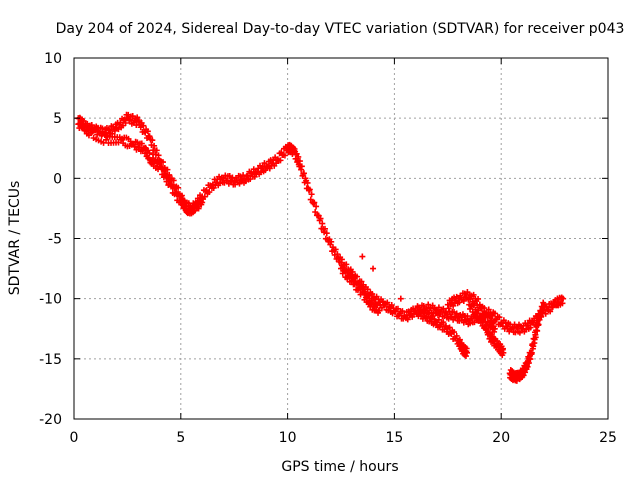 This screenshot has height=480, width=640. Describe the element at coordinates (608, 438) in the screenshot. I see `x-tick-label: 25` at that location.